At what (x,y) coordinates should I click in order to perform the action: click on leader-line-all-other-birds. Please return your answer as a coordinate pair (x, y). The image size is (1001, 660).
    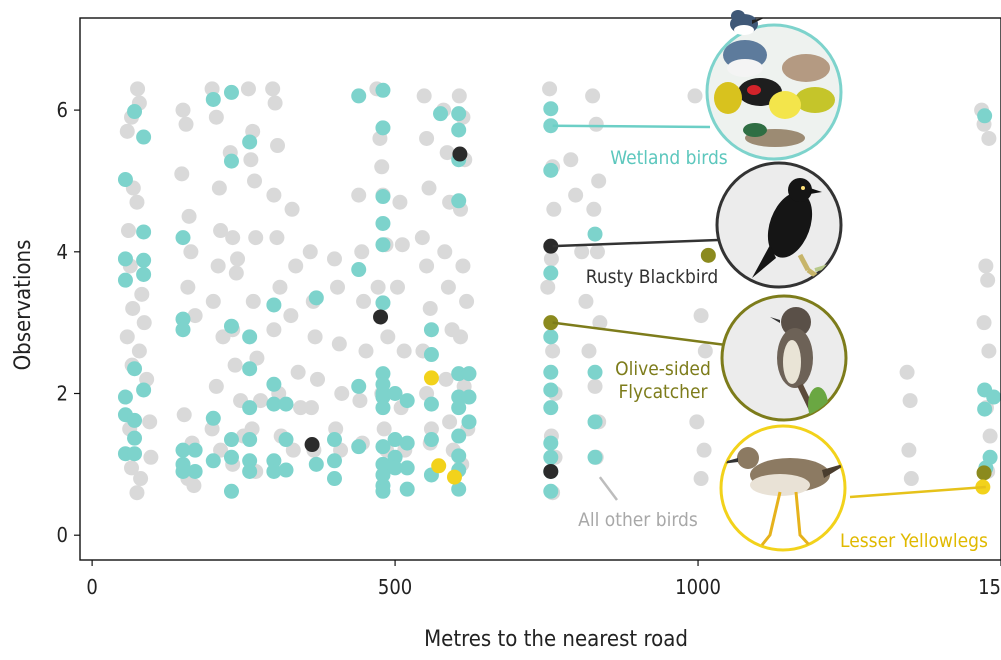
    Looking at the image, I should click on (608, 488).